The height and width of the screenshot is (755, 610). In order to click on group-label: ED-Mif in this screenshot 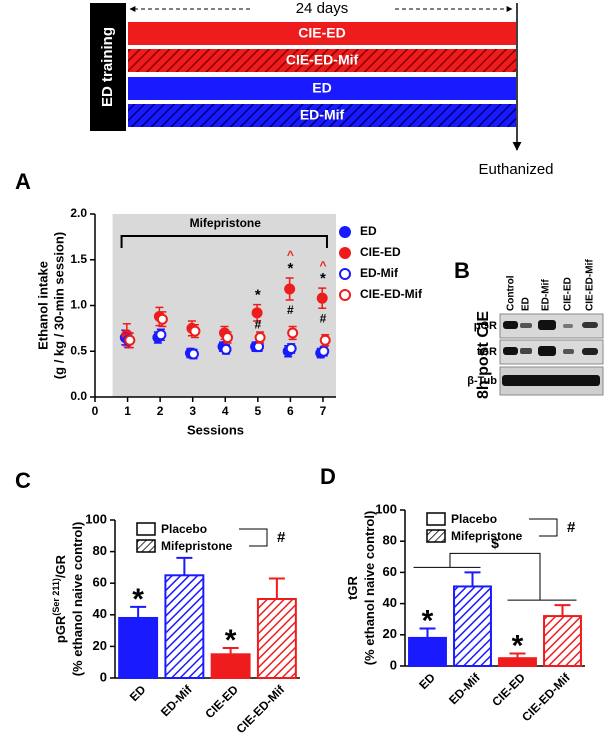, I will do `click(322, 115)`.